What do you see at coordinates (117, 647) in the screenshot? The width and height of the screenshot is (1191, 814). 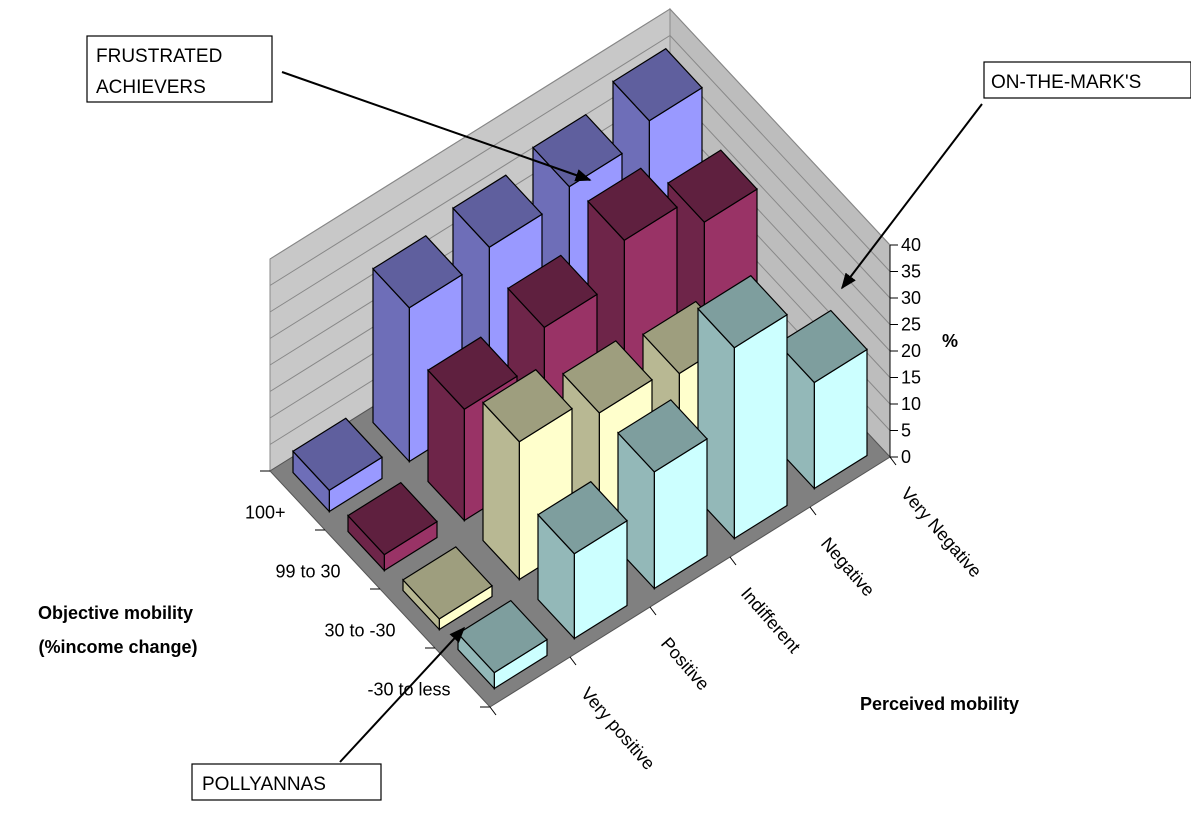 I see `y-axis-label-line-2: (%income change)` at bounding box center [117, 647].